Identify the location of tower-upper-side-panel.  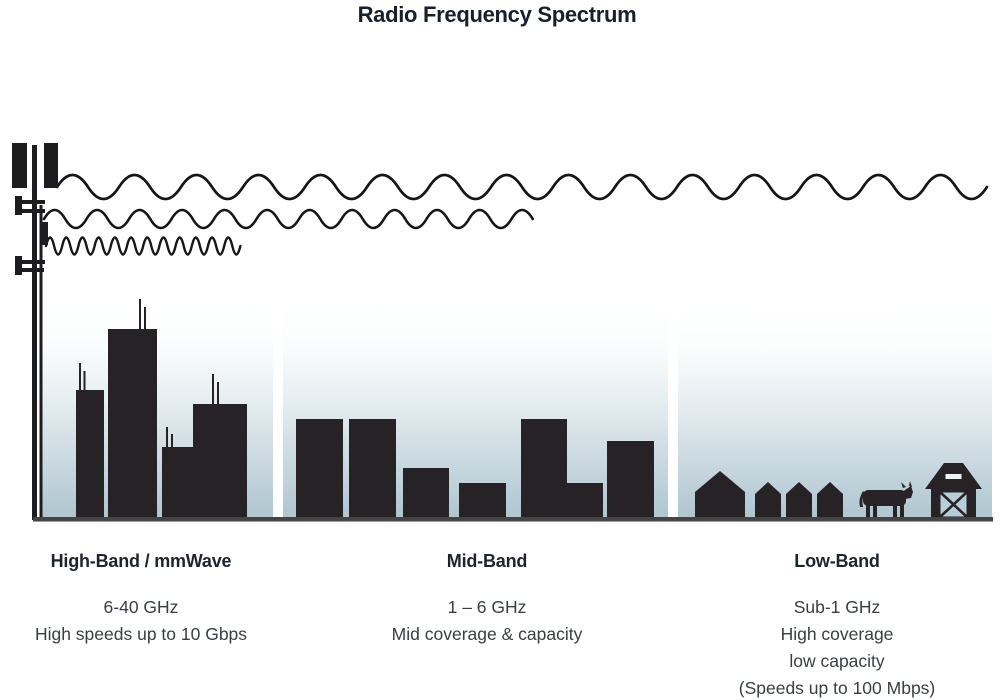
(18, 205).